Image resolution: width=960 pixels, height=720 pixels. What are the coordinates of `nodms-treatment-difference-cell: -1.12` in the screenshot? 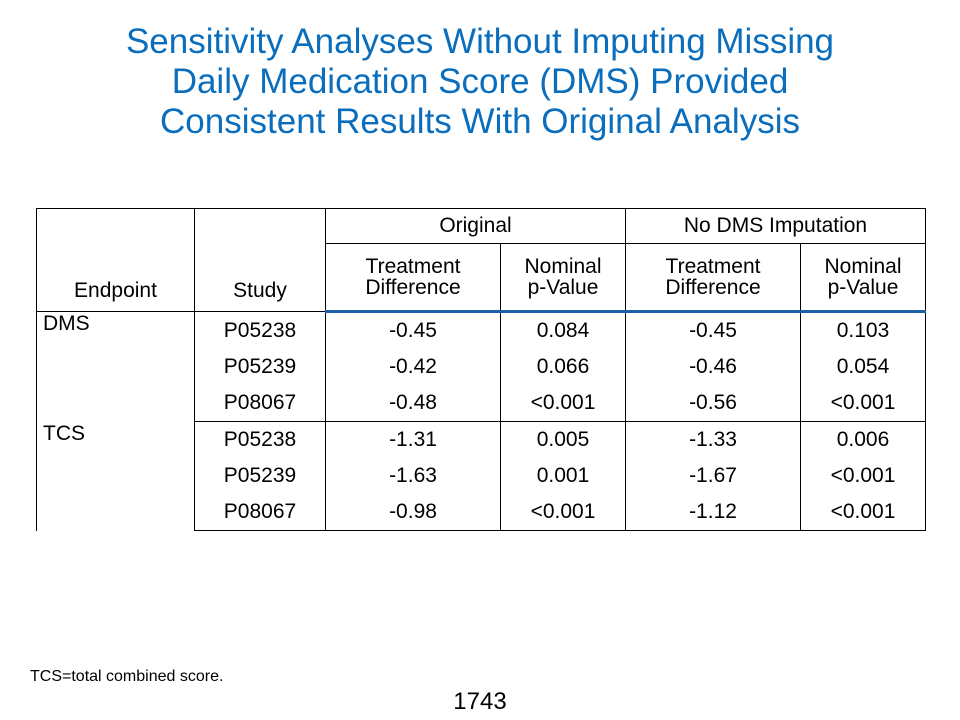 It's located at (713, 512).